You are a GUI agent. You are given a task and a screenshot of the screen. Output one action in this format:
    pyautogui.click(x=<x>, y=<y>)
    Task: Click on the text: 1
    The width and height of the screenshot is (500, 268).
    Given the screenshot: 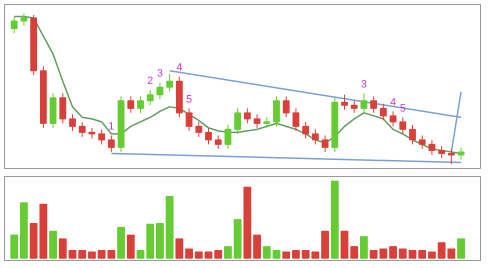 What is the action you would take?
    pyautogui.click(x=111, y=126)
    